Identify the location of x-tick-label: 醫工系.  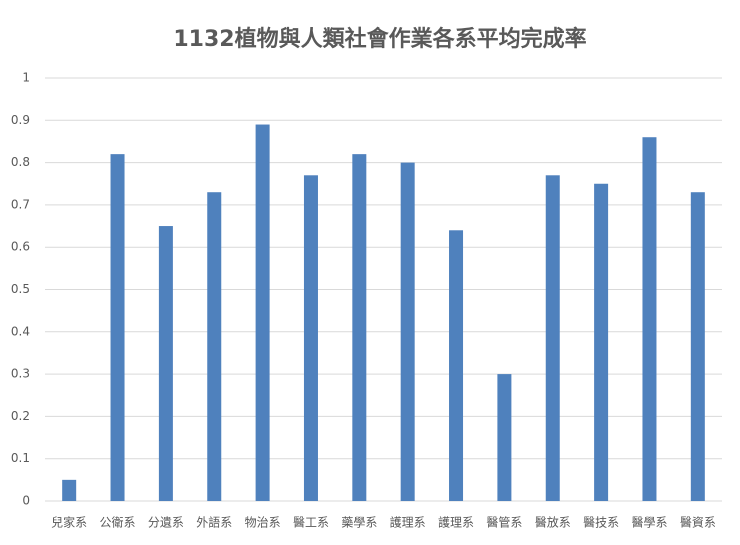
(311, 523).